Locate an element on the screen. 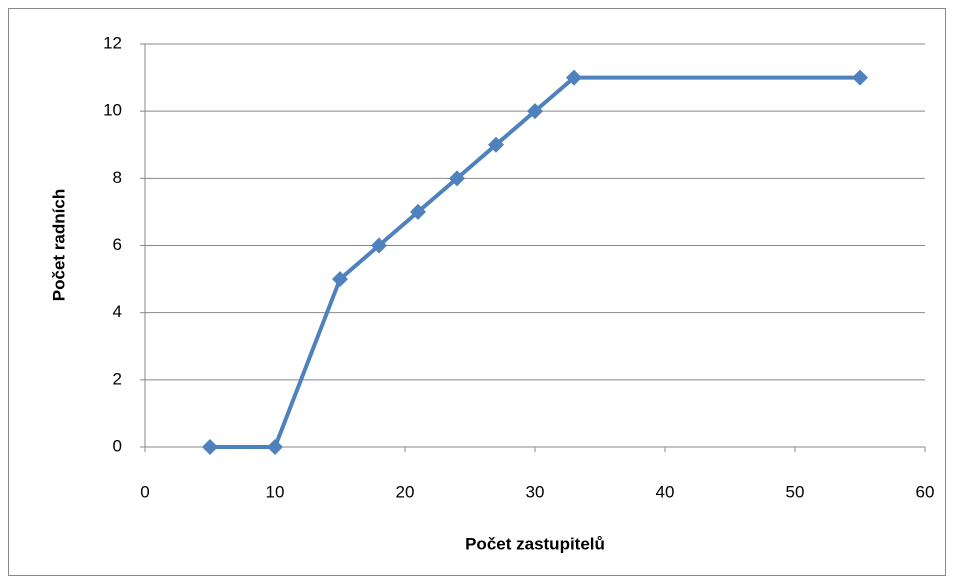 Image resolution: width=955 pixels, height=584 pixels. x-tick-label: 30 is located at coordinates (535, 491).